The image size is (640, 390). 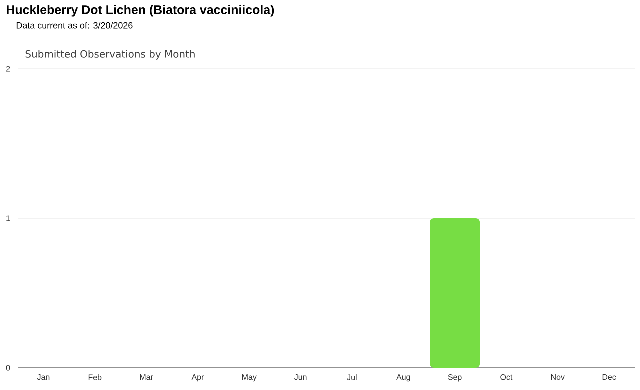 What do you see at coordinates (140, 11) in the screenshot?
I see `chart-title: Huckleberry Dot Lichen (Biatora vacciniicola)` at bounding box center [140, 11].